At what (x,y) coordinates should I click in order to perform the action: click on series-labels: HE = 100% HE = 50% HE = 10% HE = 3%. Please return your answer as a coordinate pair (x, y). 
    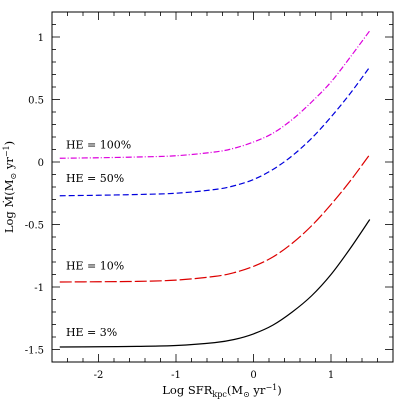
    Looking at the image, I should click on (98, 238).